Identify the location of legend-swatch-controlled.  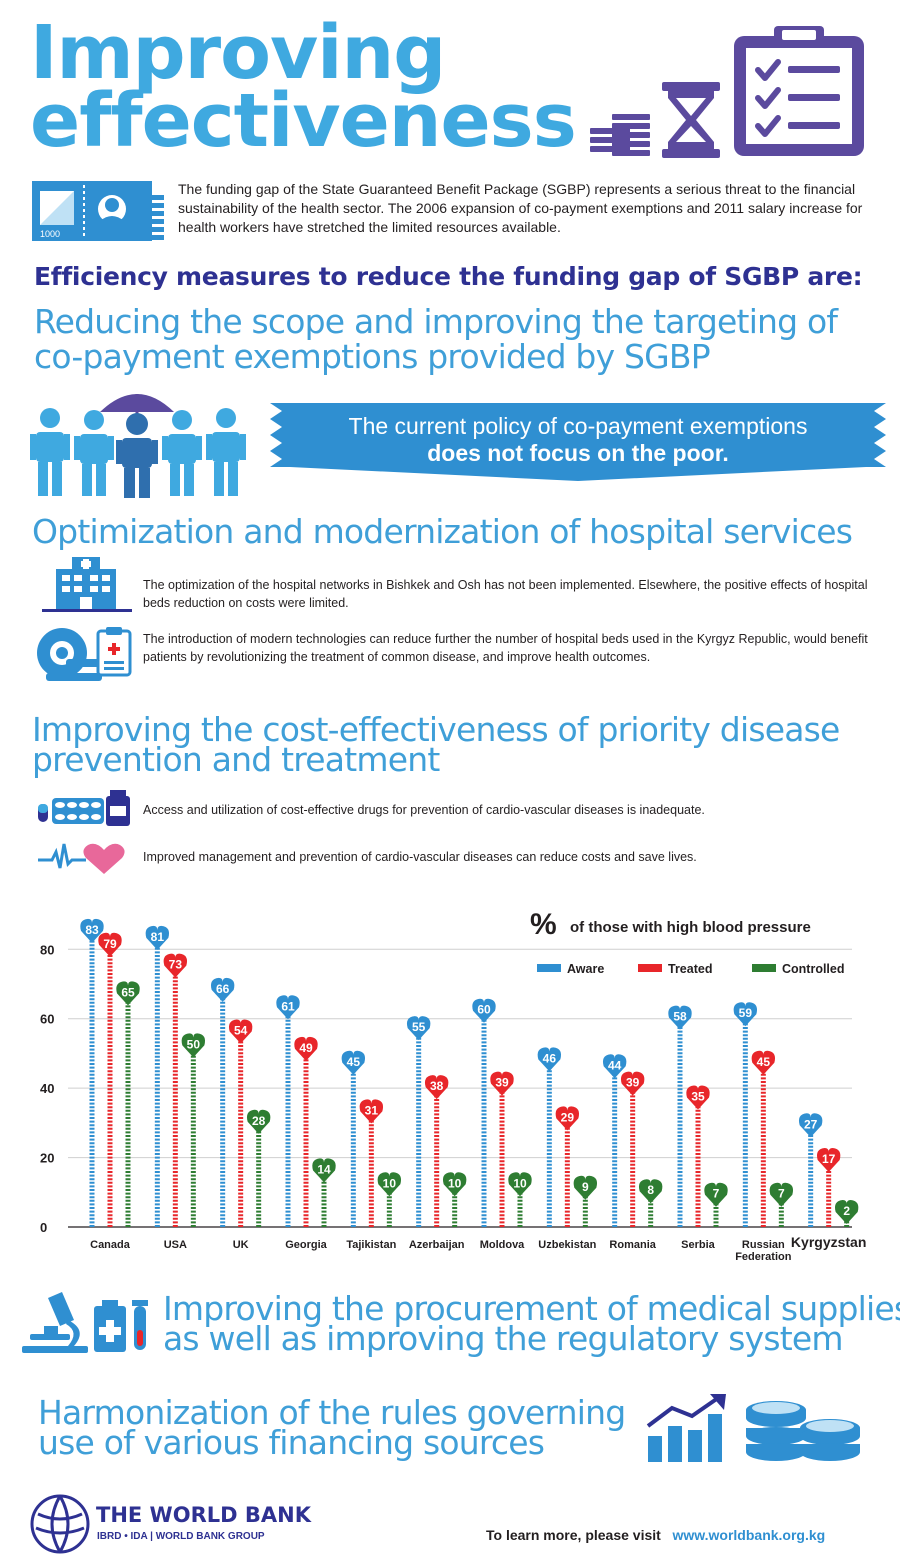
(764, 968).